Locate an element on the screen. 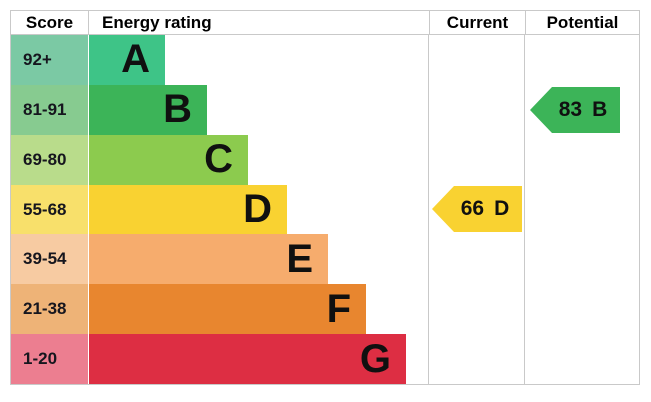  potential-rating-letter: B is located at coordinates (600, 109).